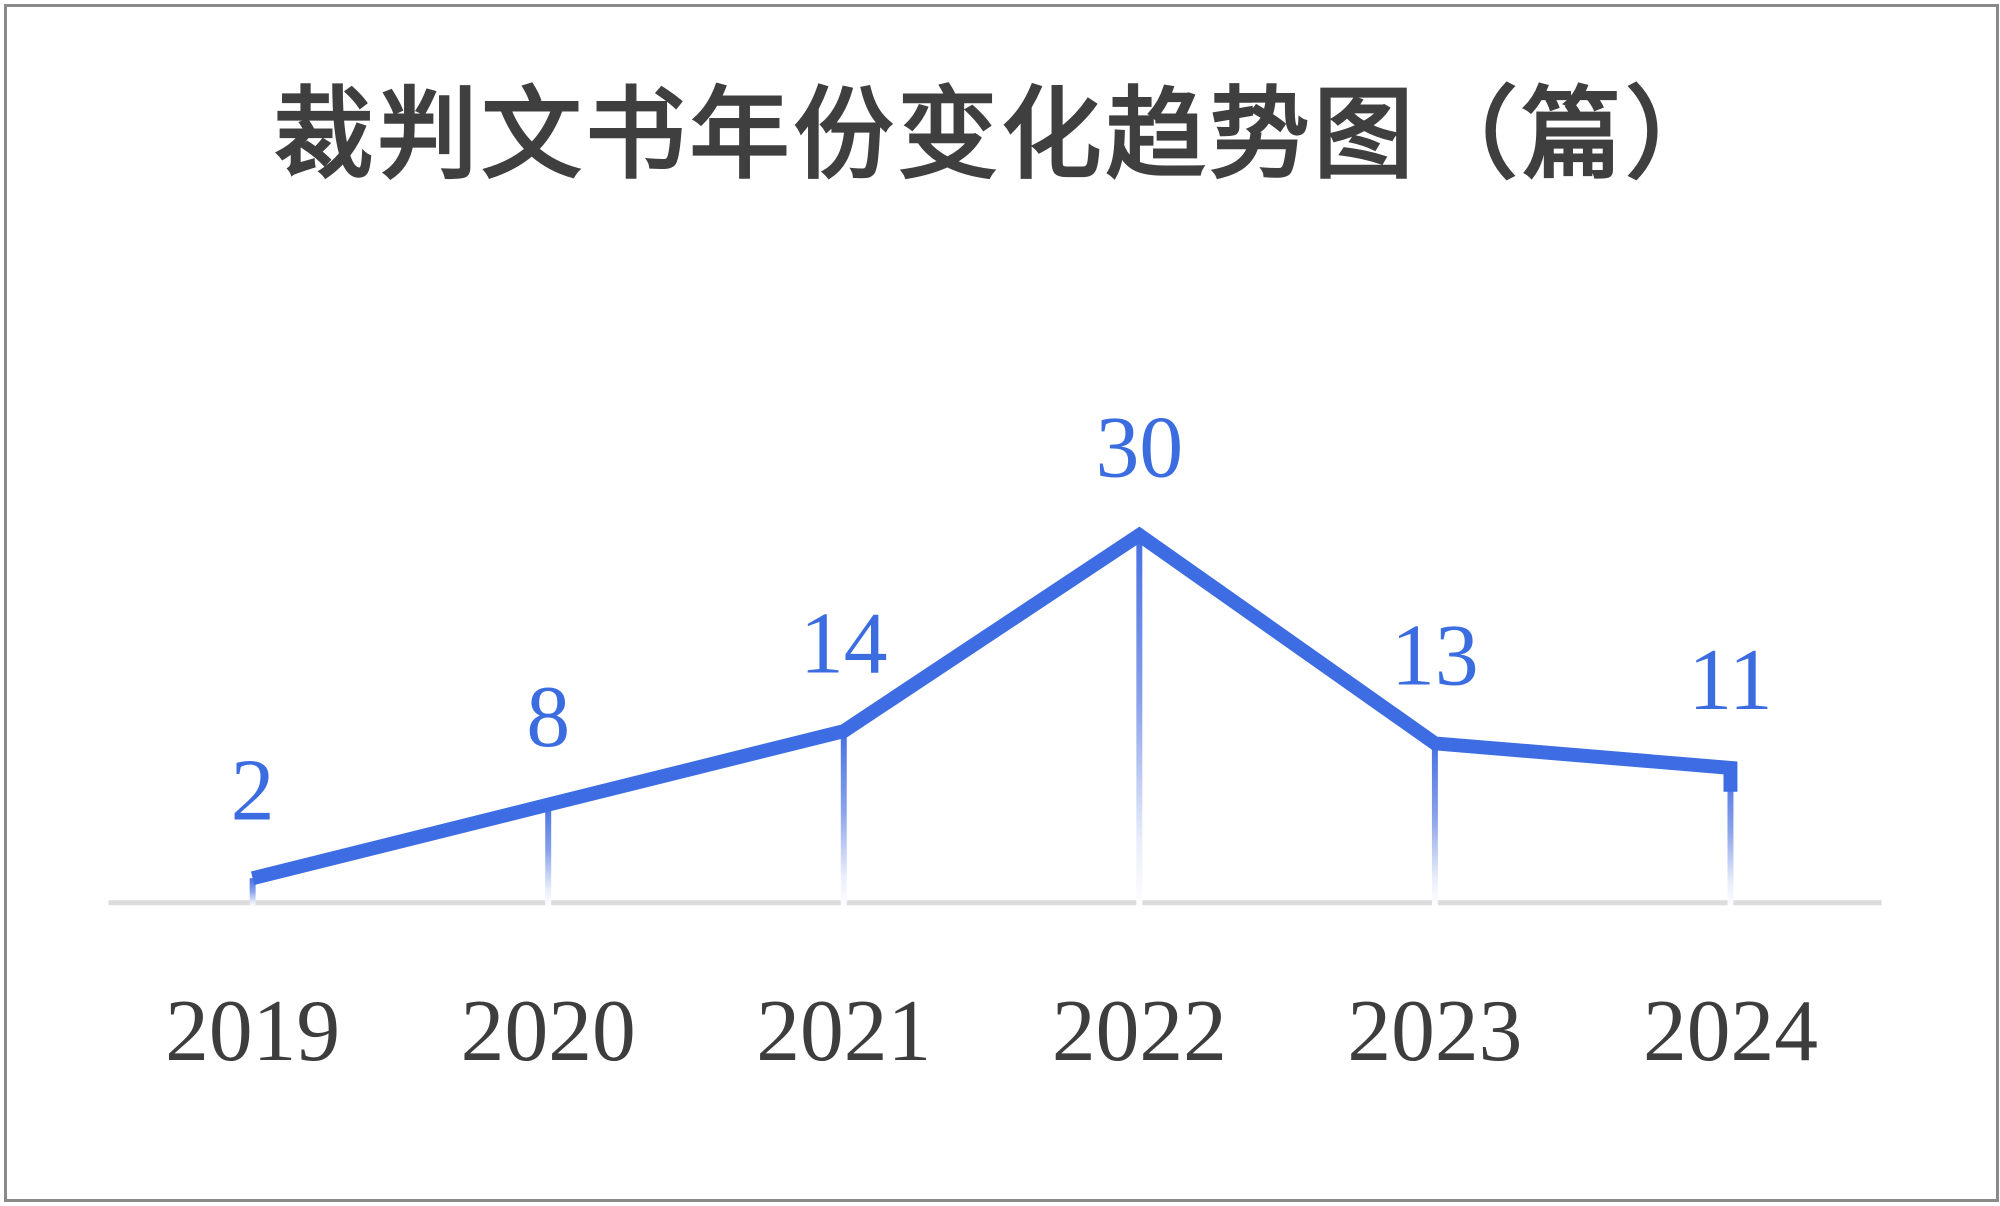 The image size is (2000, 1206). Describe the element at coordinates (1434, 1030) in the screenshot. I see `year-label: 2023` at that location.